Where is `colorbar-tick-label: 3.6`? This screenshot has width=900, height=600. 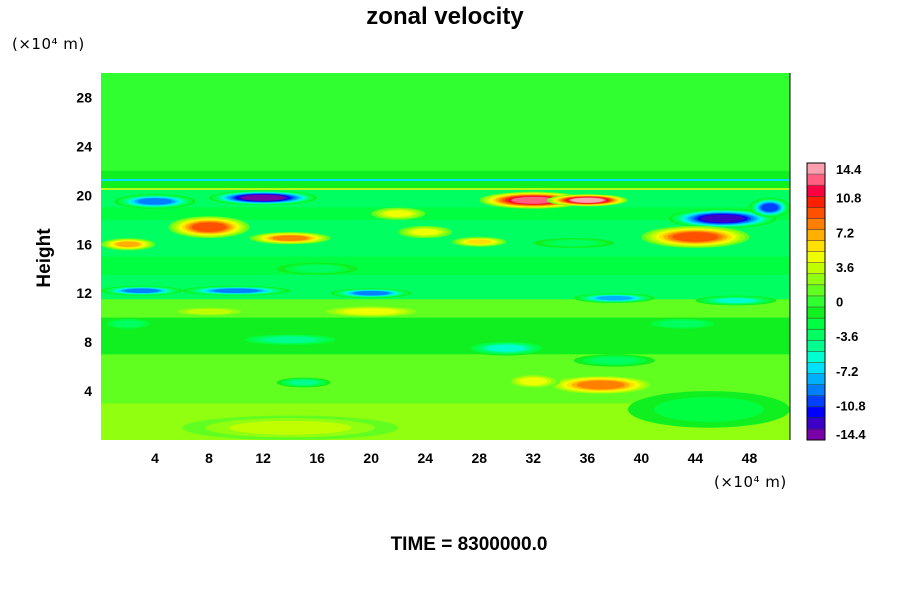 colorbar-tick-label: 3.6 is located at coordinates (845, 267).